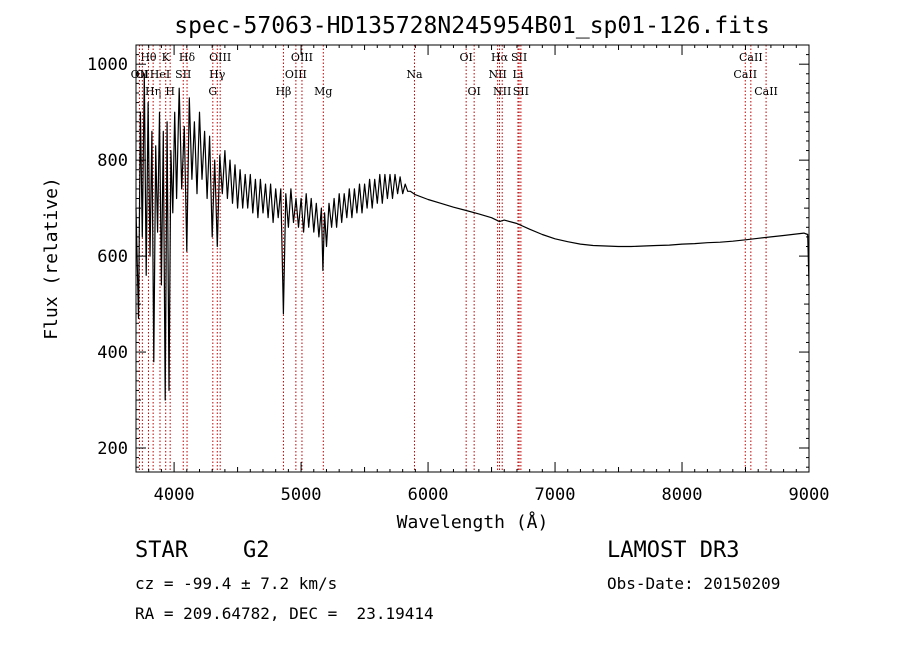  What do you see at coordinates (809, 495) in the screenshot?
I see `x-tick-label: 9000` at bounding box center [809, 495].